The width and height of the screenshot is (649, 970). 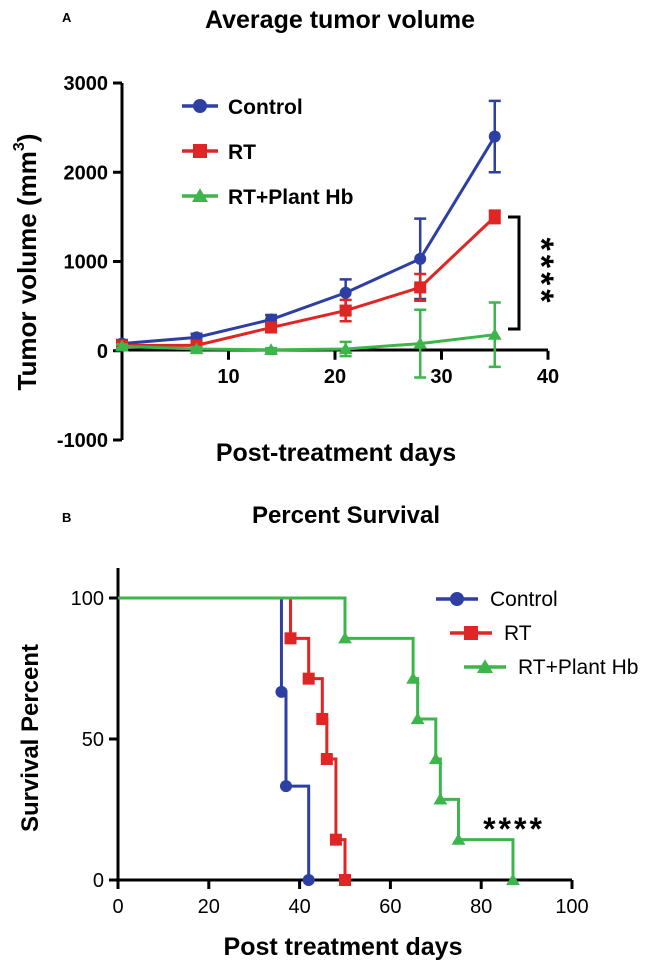 I want to click on chart-b-step-rt, so click(x=232, y=738).